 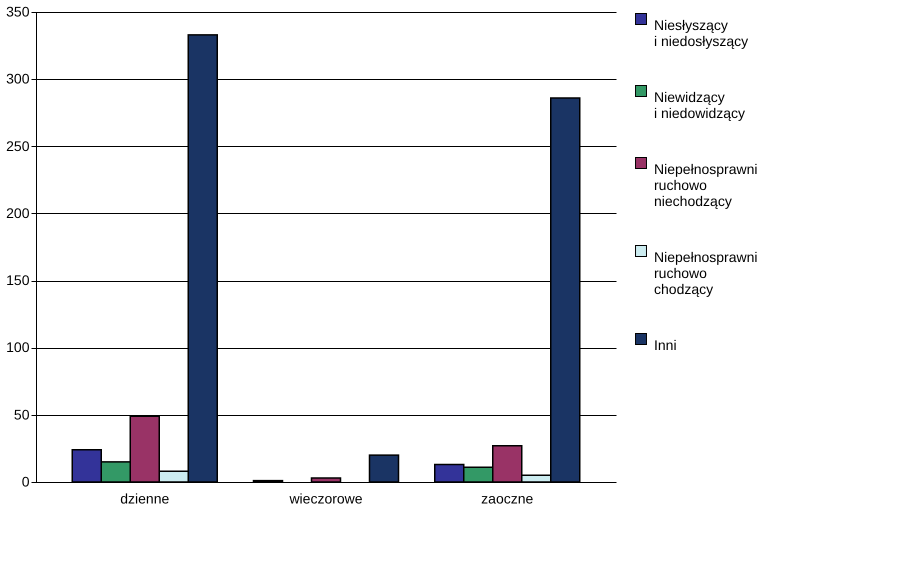 I want to click on x-tick-label: wieczorowe, so click(x=325, y=498).